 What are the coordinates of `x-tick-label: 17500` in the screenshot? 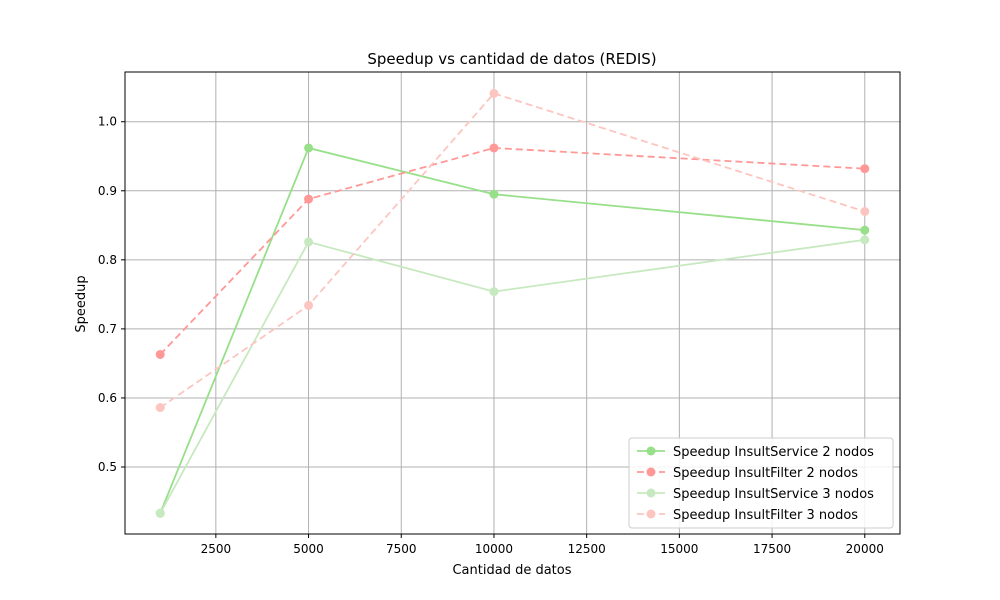 It's located at (772, 549).